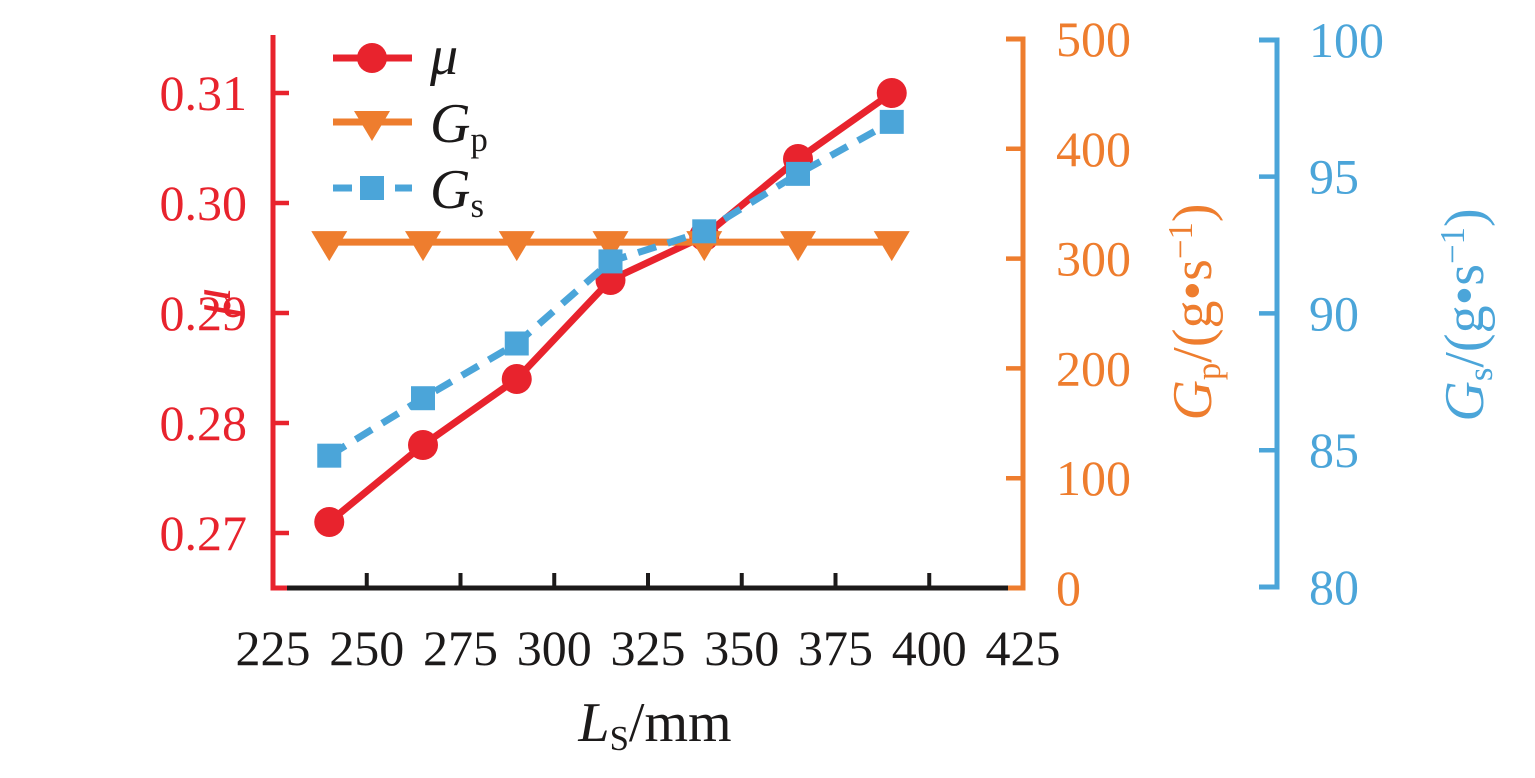 This screenshot has width=1535, height=778. Describe the element at coordinates (655, 725) in the screenshot. I see `x-axis-title: LS/mm` at that location.